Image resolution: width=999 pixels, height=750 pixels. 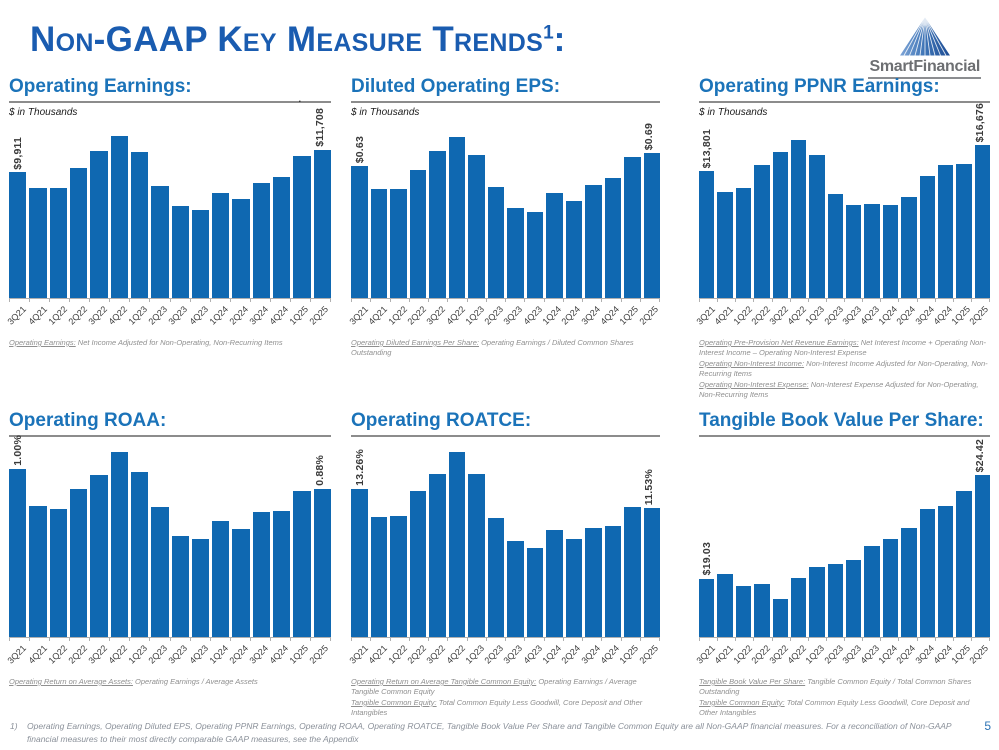 What do you see at coordinates (964, 230) in the screenshot?
I see `bar-1q25` at bounding box center [964, 230].